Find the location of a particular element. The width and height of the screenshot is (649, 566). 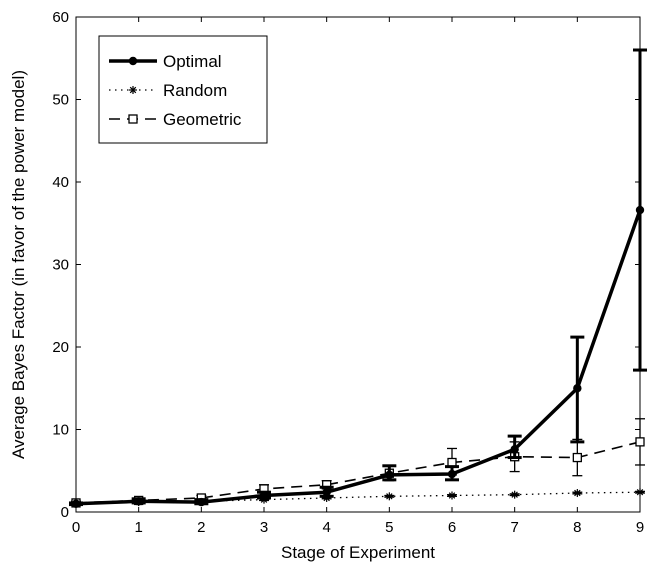

x-tick-label: 1 is located at coordinates (138, 527).